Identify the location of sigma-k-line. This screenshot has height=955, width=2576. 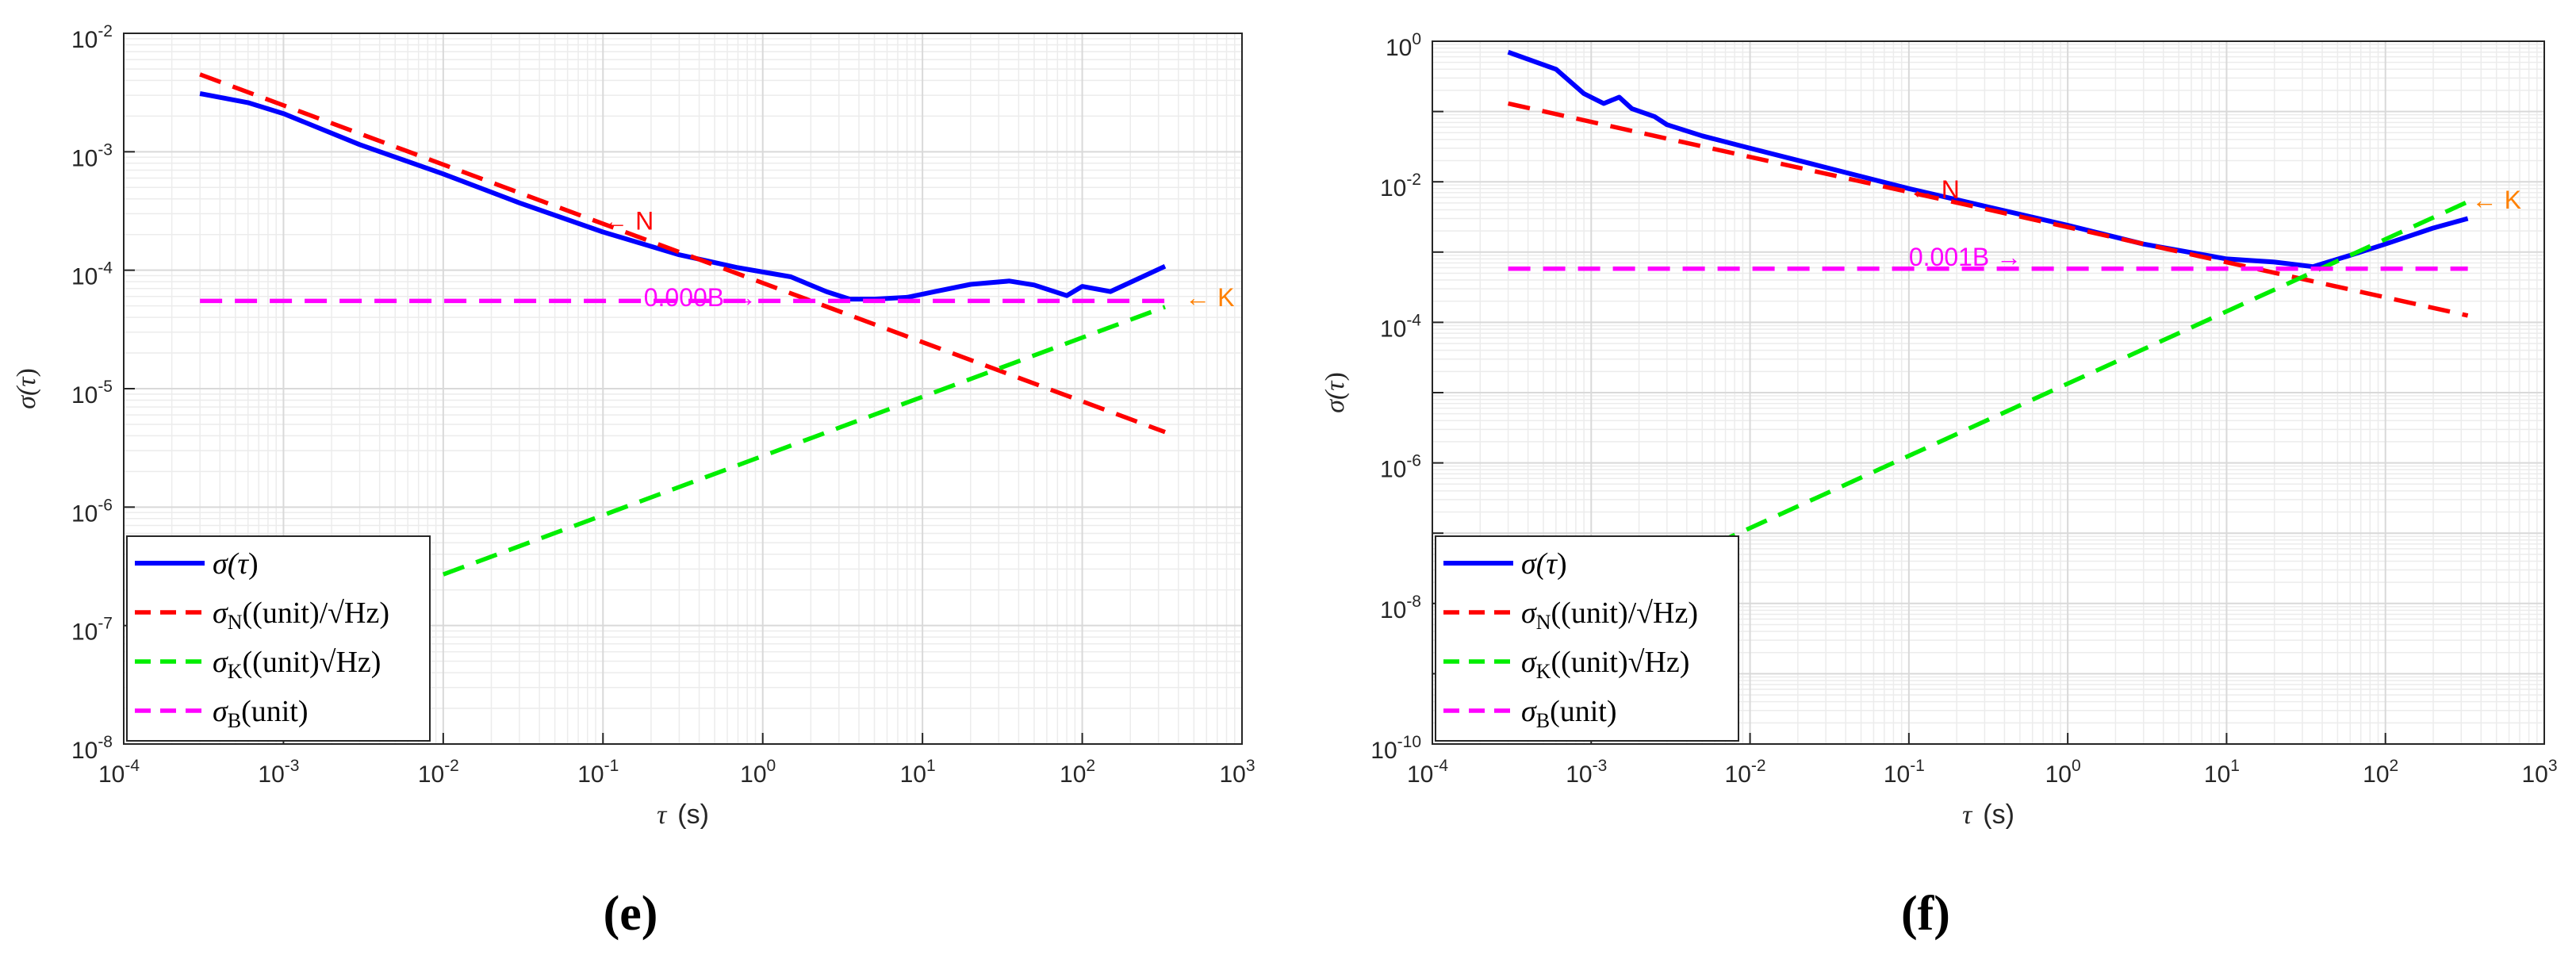
(804, 441).